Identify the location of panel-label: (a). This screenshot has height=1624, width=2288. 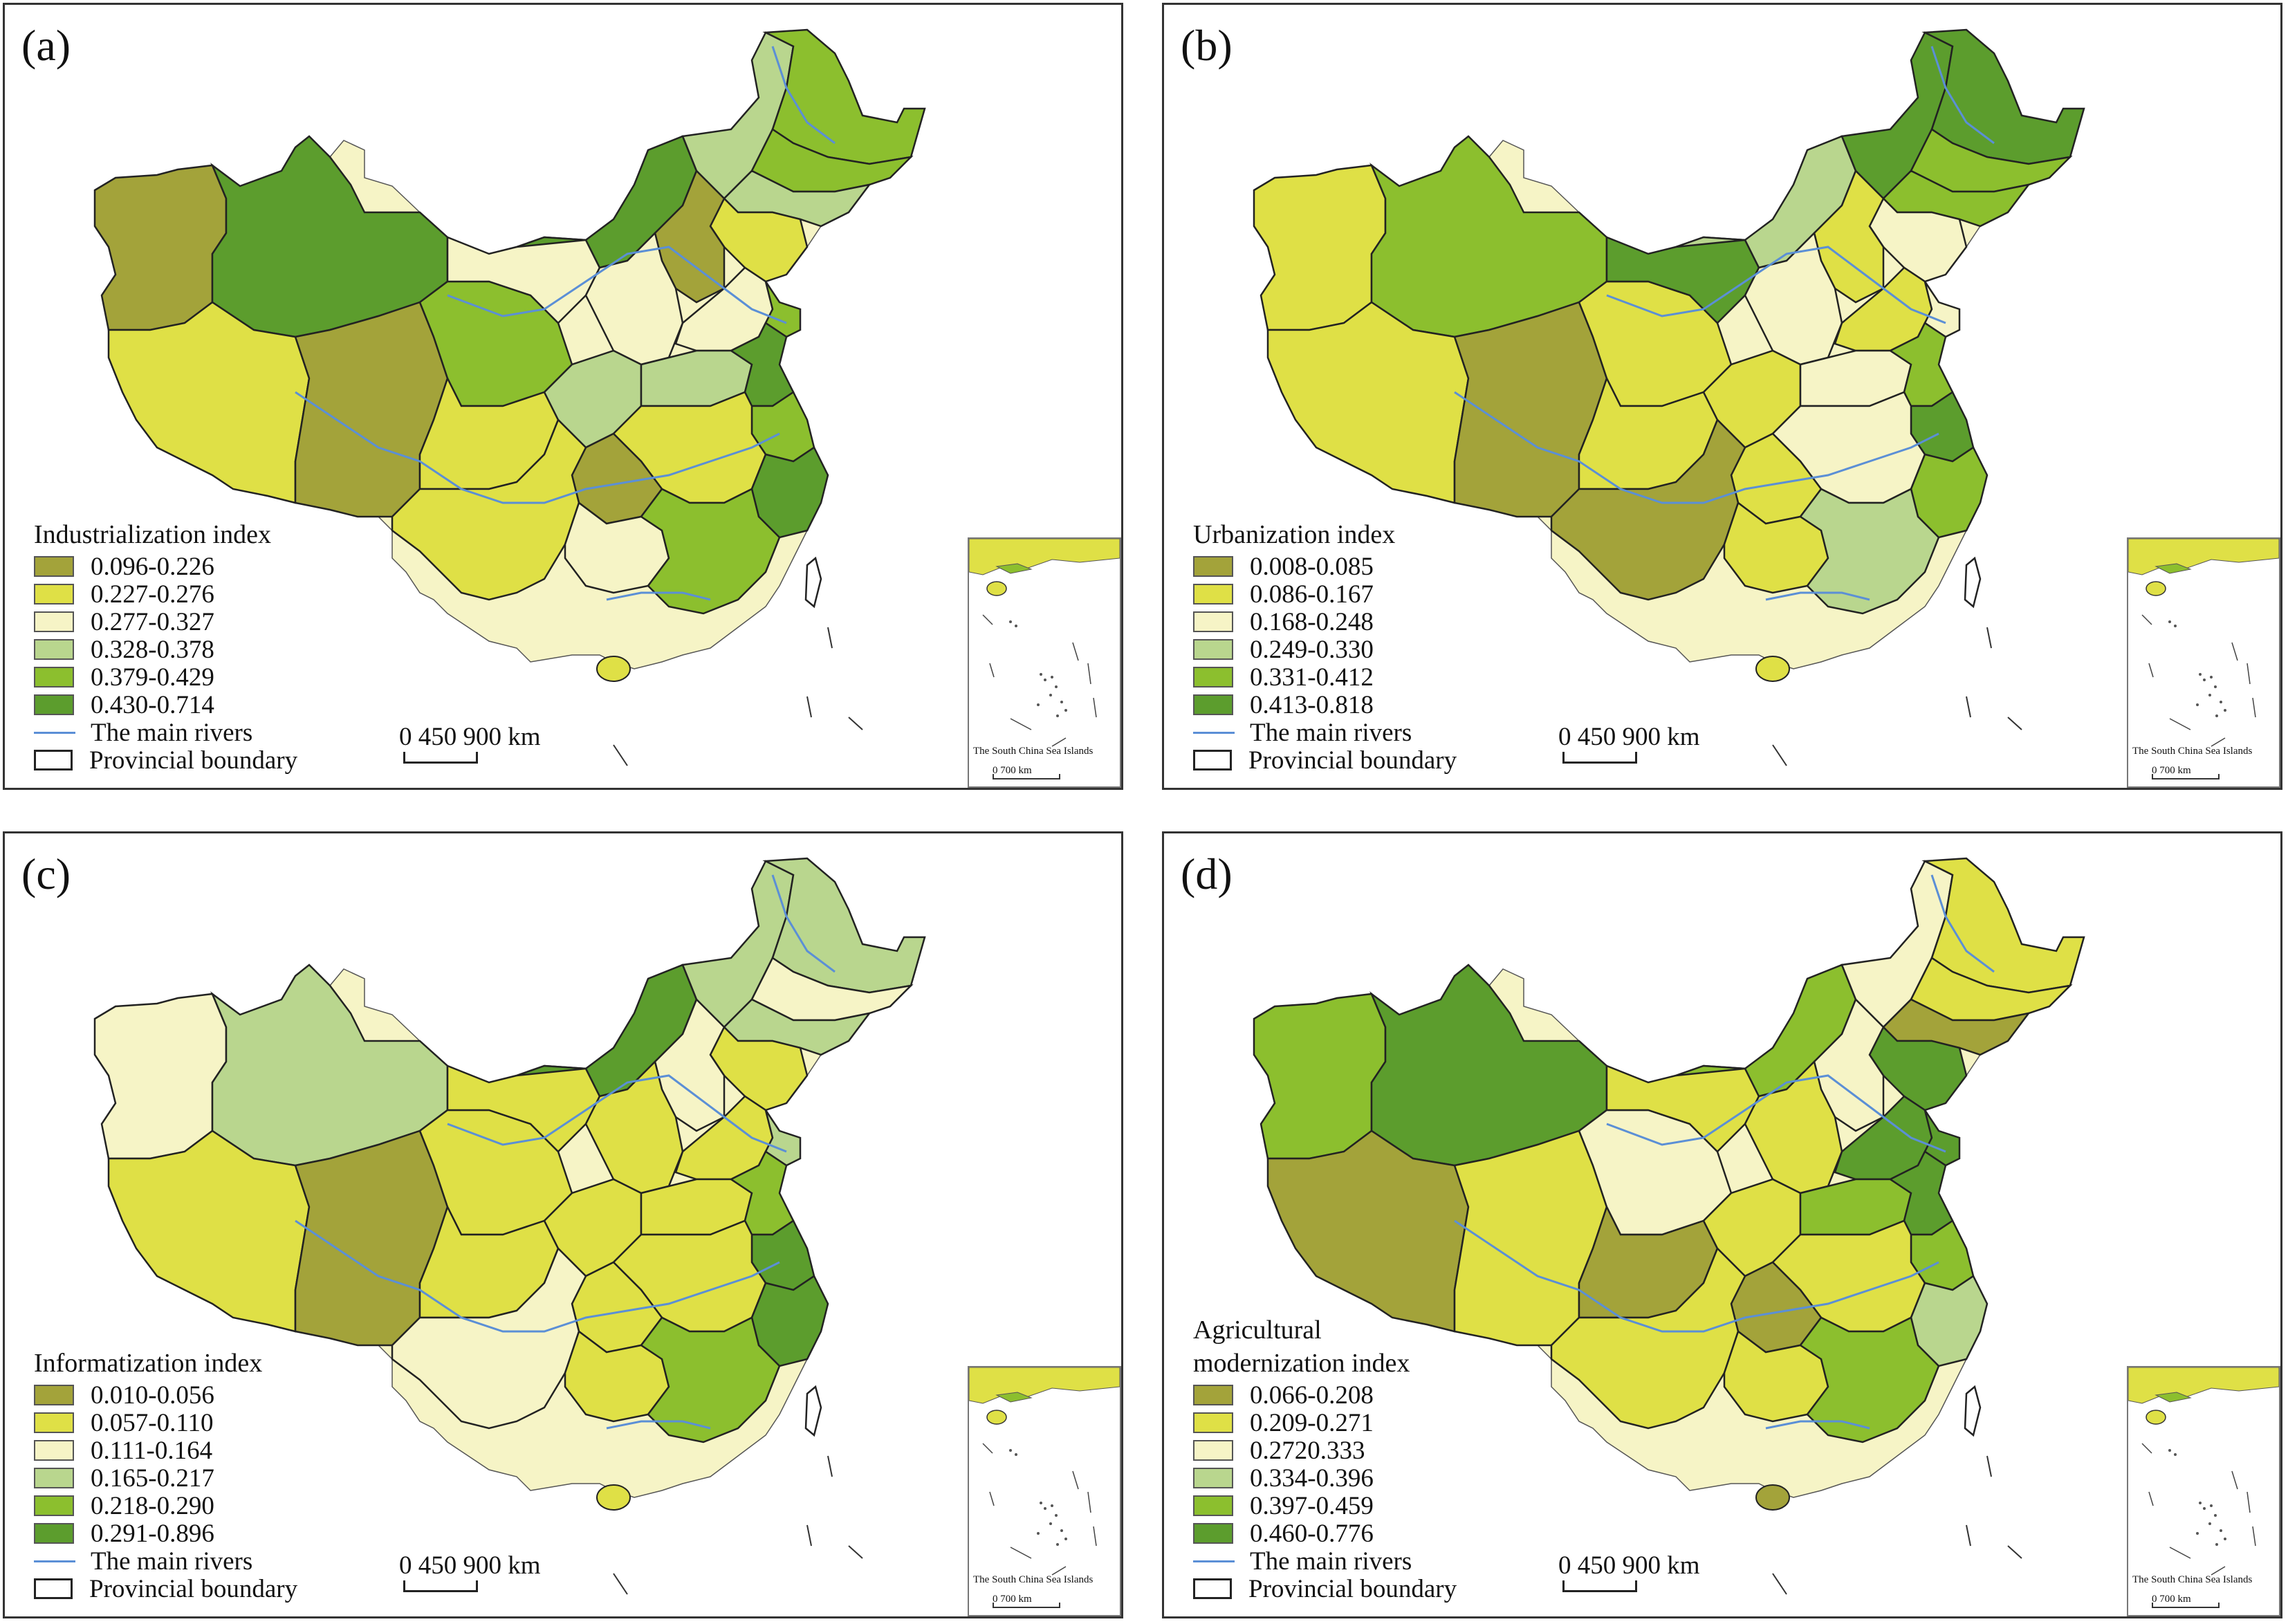
(46, 45).